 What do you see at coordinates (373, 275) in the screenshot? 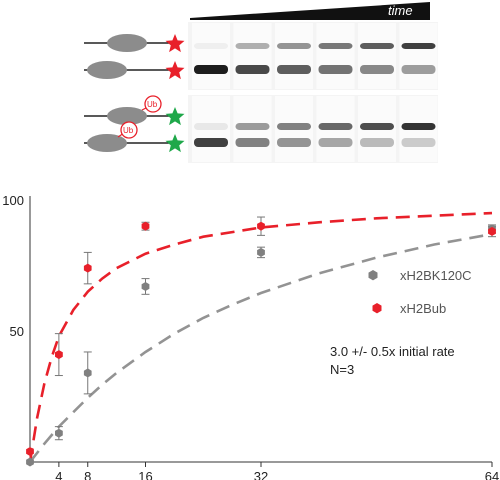
I see `legend-marker-gray` at bounding box center [373, 275].